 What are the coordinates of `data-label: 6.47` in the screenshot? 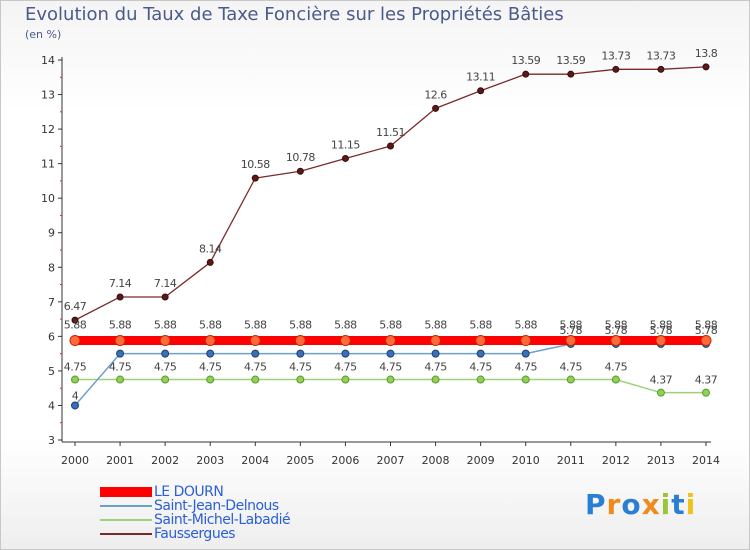 It's located at (75, 306).